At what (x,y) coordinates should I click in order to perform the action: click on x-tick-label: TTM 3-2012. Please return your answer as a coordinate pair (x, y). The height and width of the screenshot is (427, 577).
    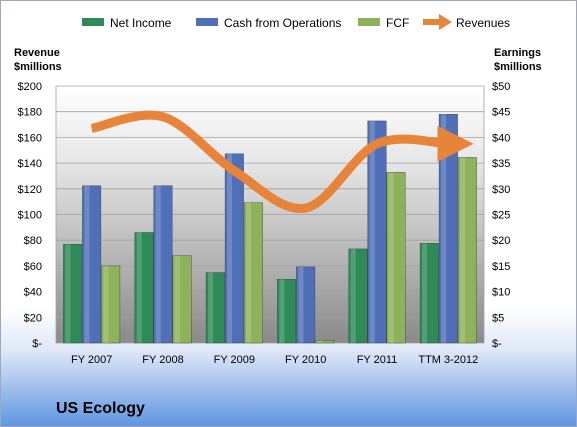
    Looking at the image, I should click on (448, 360).